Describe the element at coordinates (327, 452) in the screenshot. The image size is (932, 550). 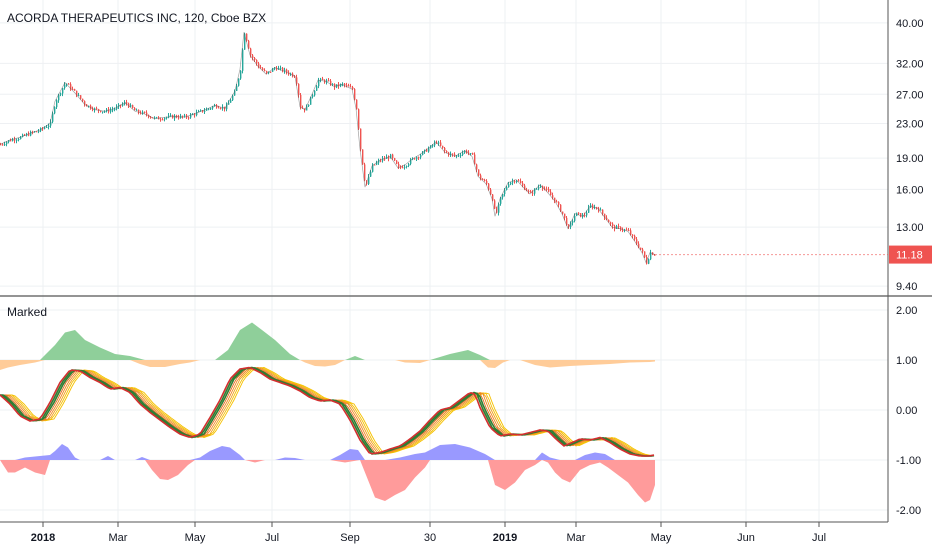
I see `osc-blue-area` at that location.